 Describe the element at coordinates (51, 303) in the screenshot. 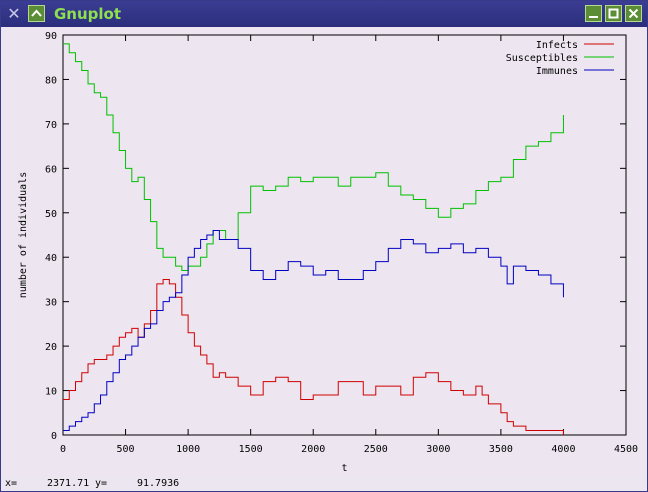

I see `y-tick-label: 30` at that location.